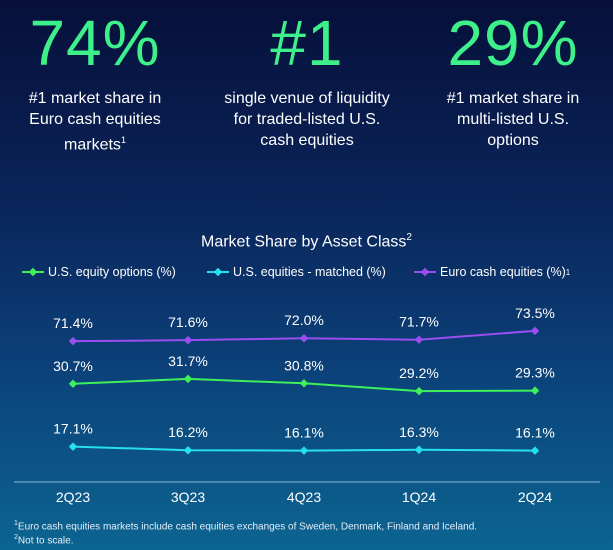  What do you see at coordinates (513, 43) in the screenshot?
I see `stat-value: 29%` at bounding box center [513, 43].